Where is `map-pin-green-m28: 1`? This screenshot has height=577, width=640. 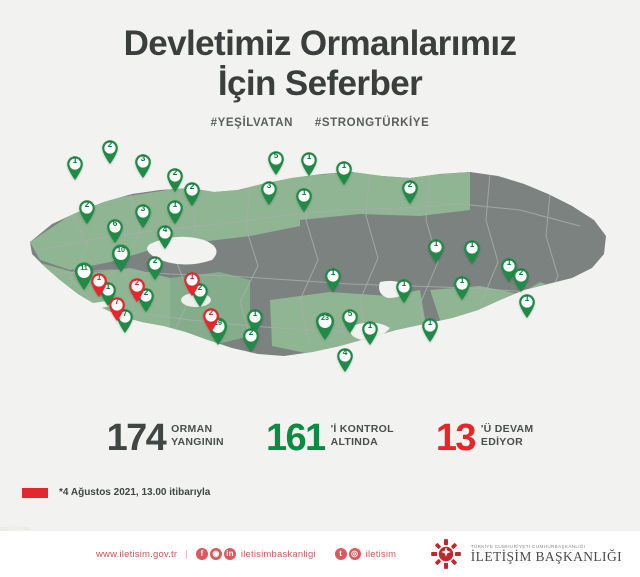
map-pin-green-m28: 1 is located at coordinates (304, 199).